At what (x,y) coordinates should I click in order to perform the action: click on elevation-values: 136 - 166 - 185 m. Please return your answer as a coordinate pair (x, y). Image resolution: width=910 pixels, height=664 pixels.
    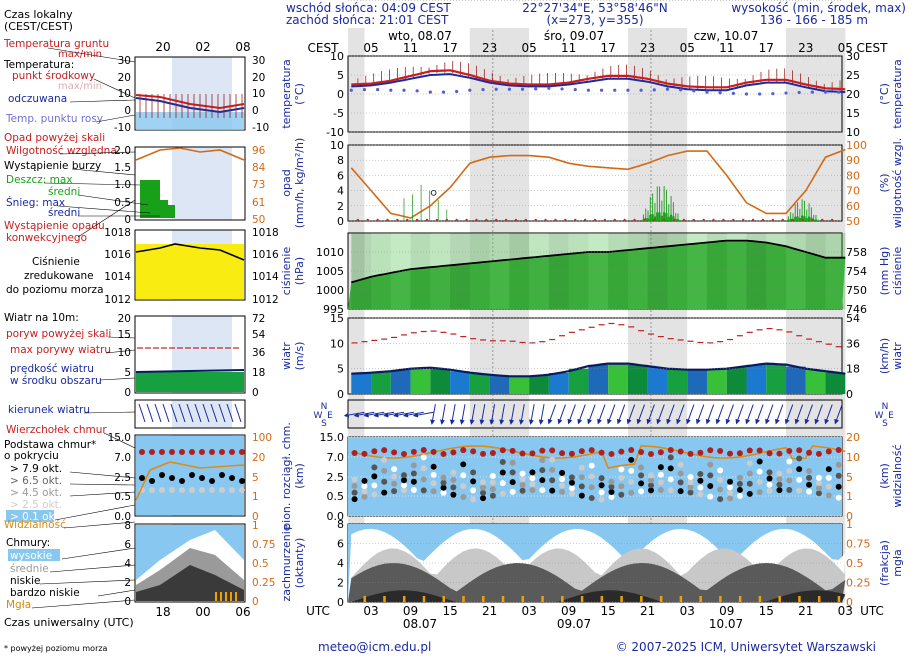
    Looking at the image, I should click on (814, 20).